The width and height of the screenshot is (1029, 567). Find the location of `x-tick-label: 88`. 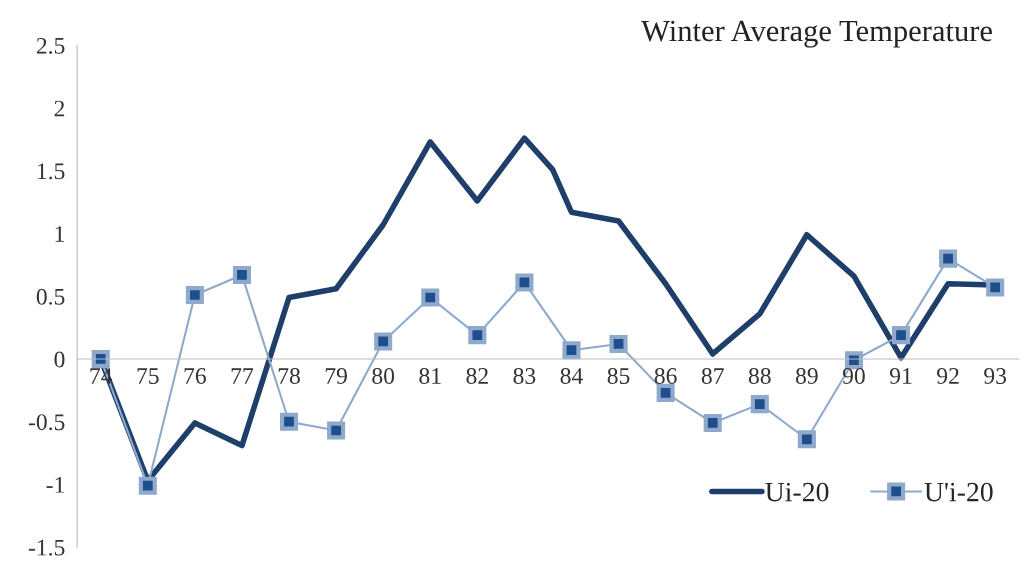

x-tick-label: 88 is located at coordinates (759, 376).